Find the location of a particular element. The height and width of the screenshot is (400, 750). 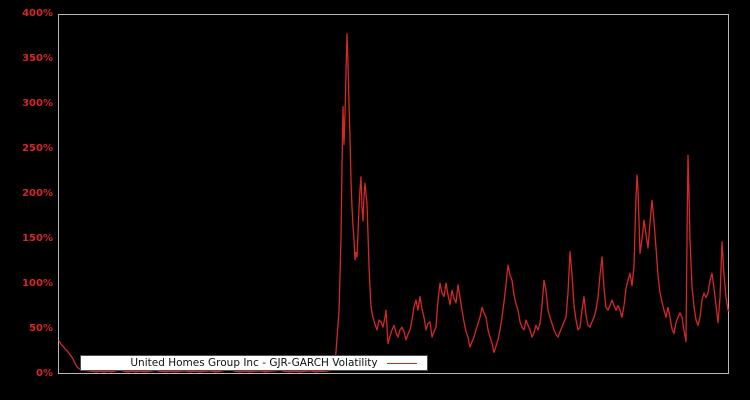

y-tick-label: 350% is located at coordinates (37, 58).